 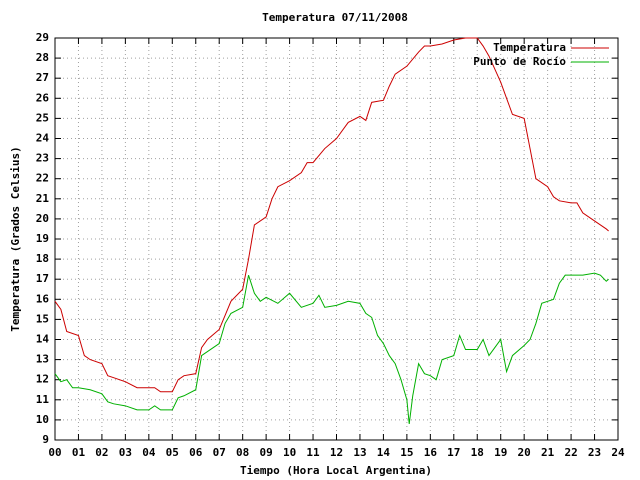 What do you see at coordinates (548, 452) in the screenshot?
I see `x-tick-label: 21` at bounding box center [548, 452].